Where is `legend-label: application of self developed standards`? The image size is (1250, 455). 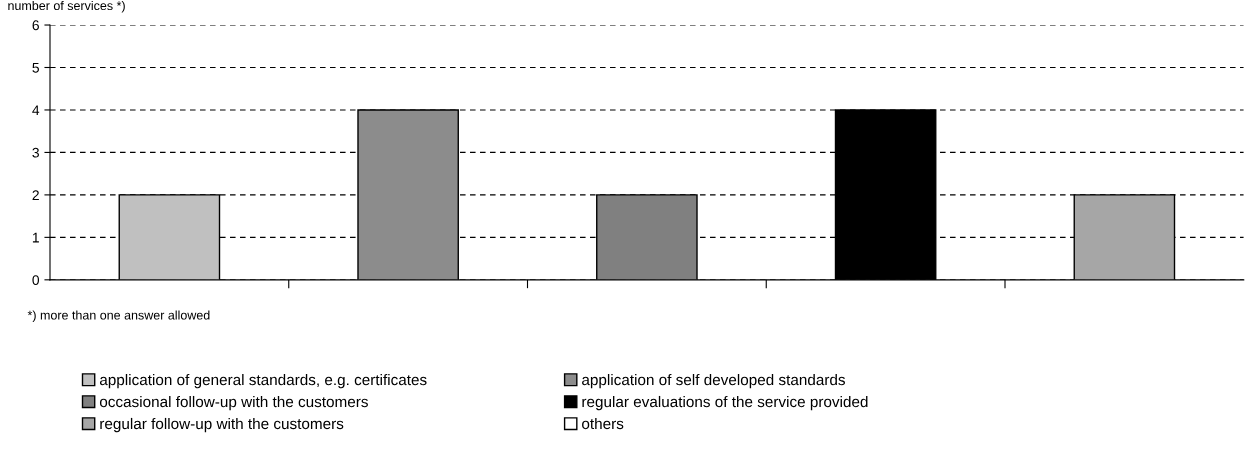 legend-label: application of self developed standards is located at coordinates (713, 381).